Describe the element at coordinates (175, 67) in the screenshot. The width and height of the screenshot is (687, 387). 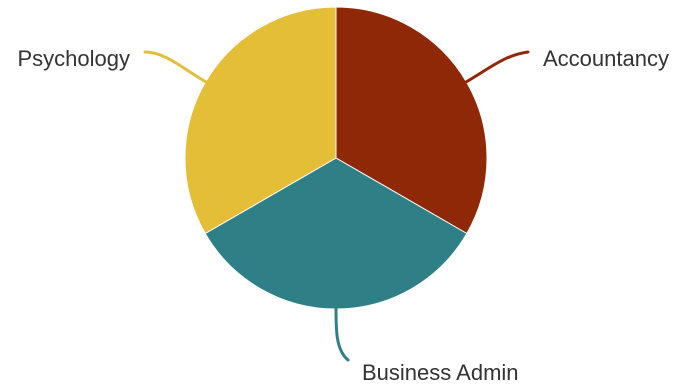
I see `leader-line-psychology` at that location.